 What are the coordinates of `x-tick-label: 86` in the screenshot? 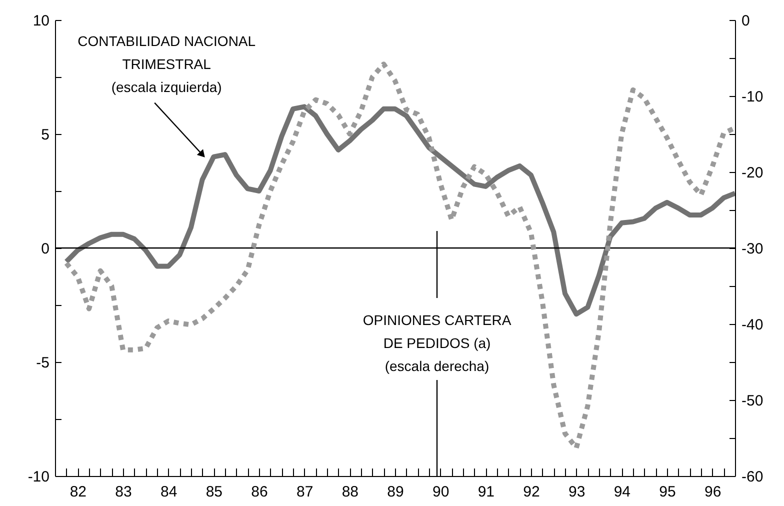 It's located at (259, 492).